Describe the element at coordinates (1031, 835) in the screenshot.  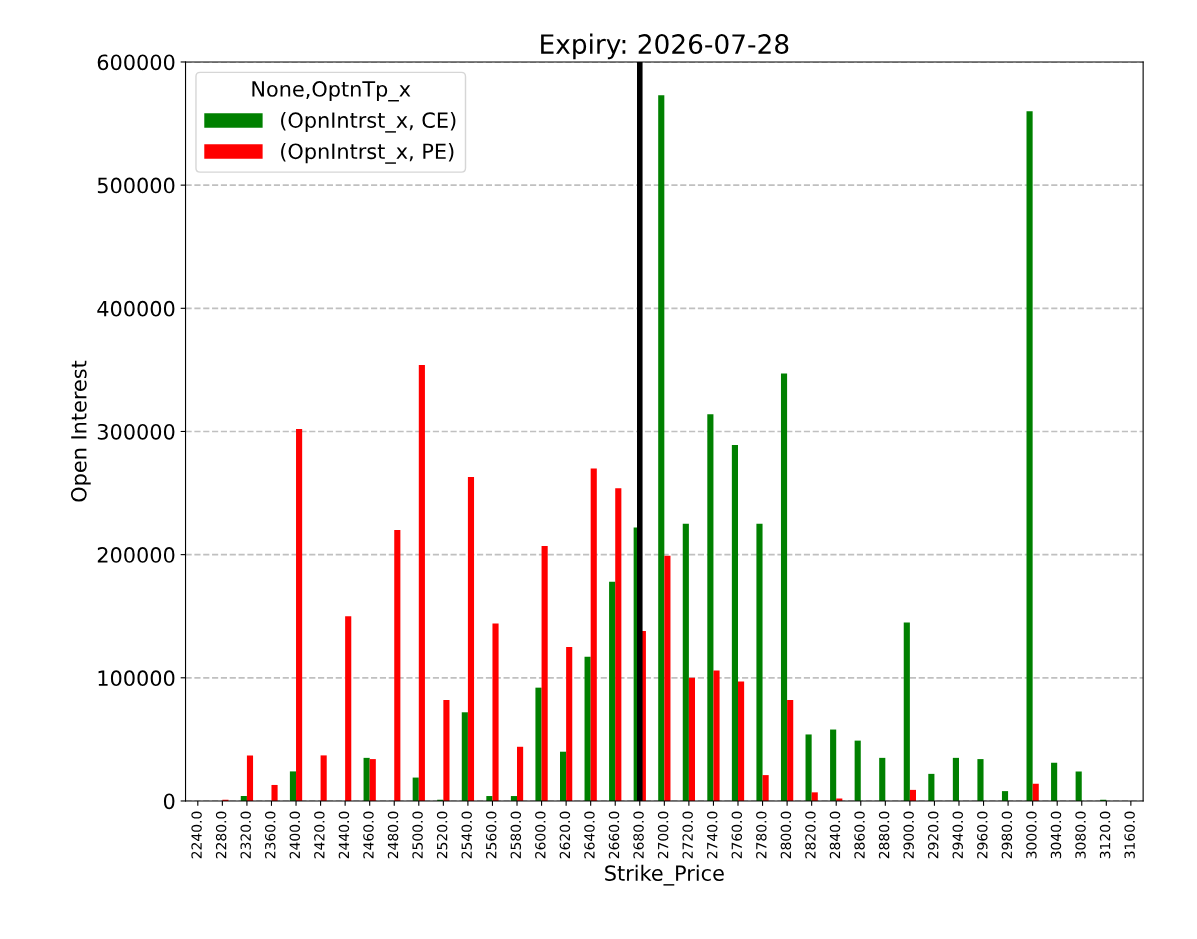
I see `x-tick-label: 3000.0` at that location.